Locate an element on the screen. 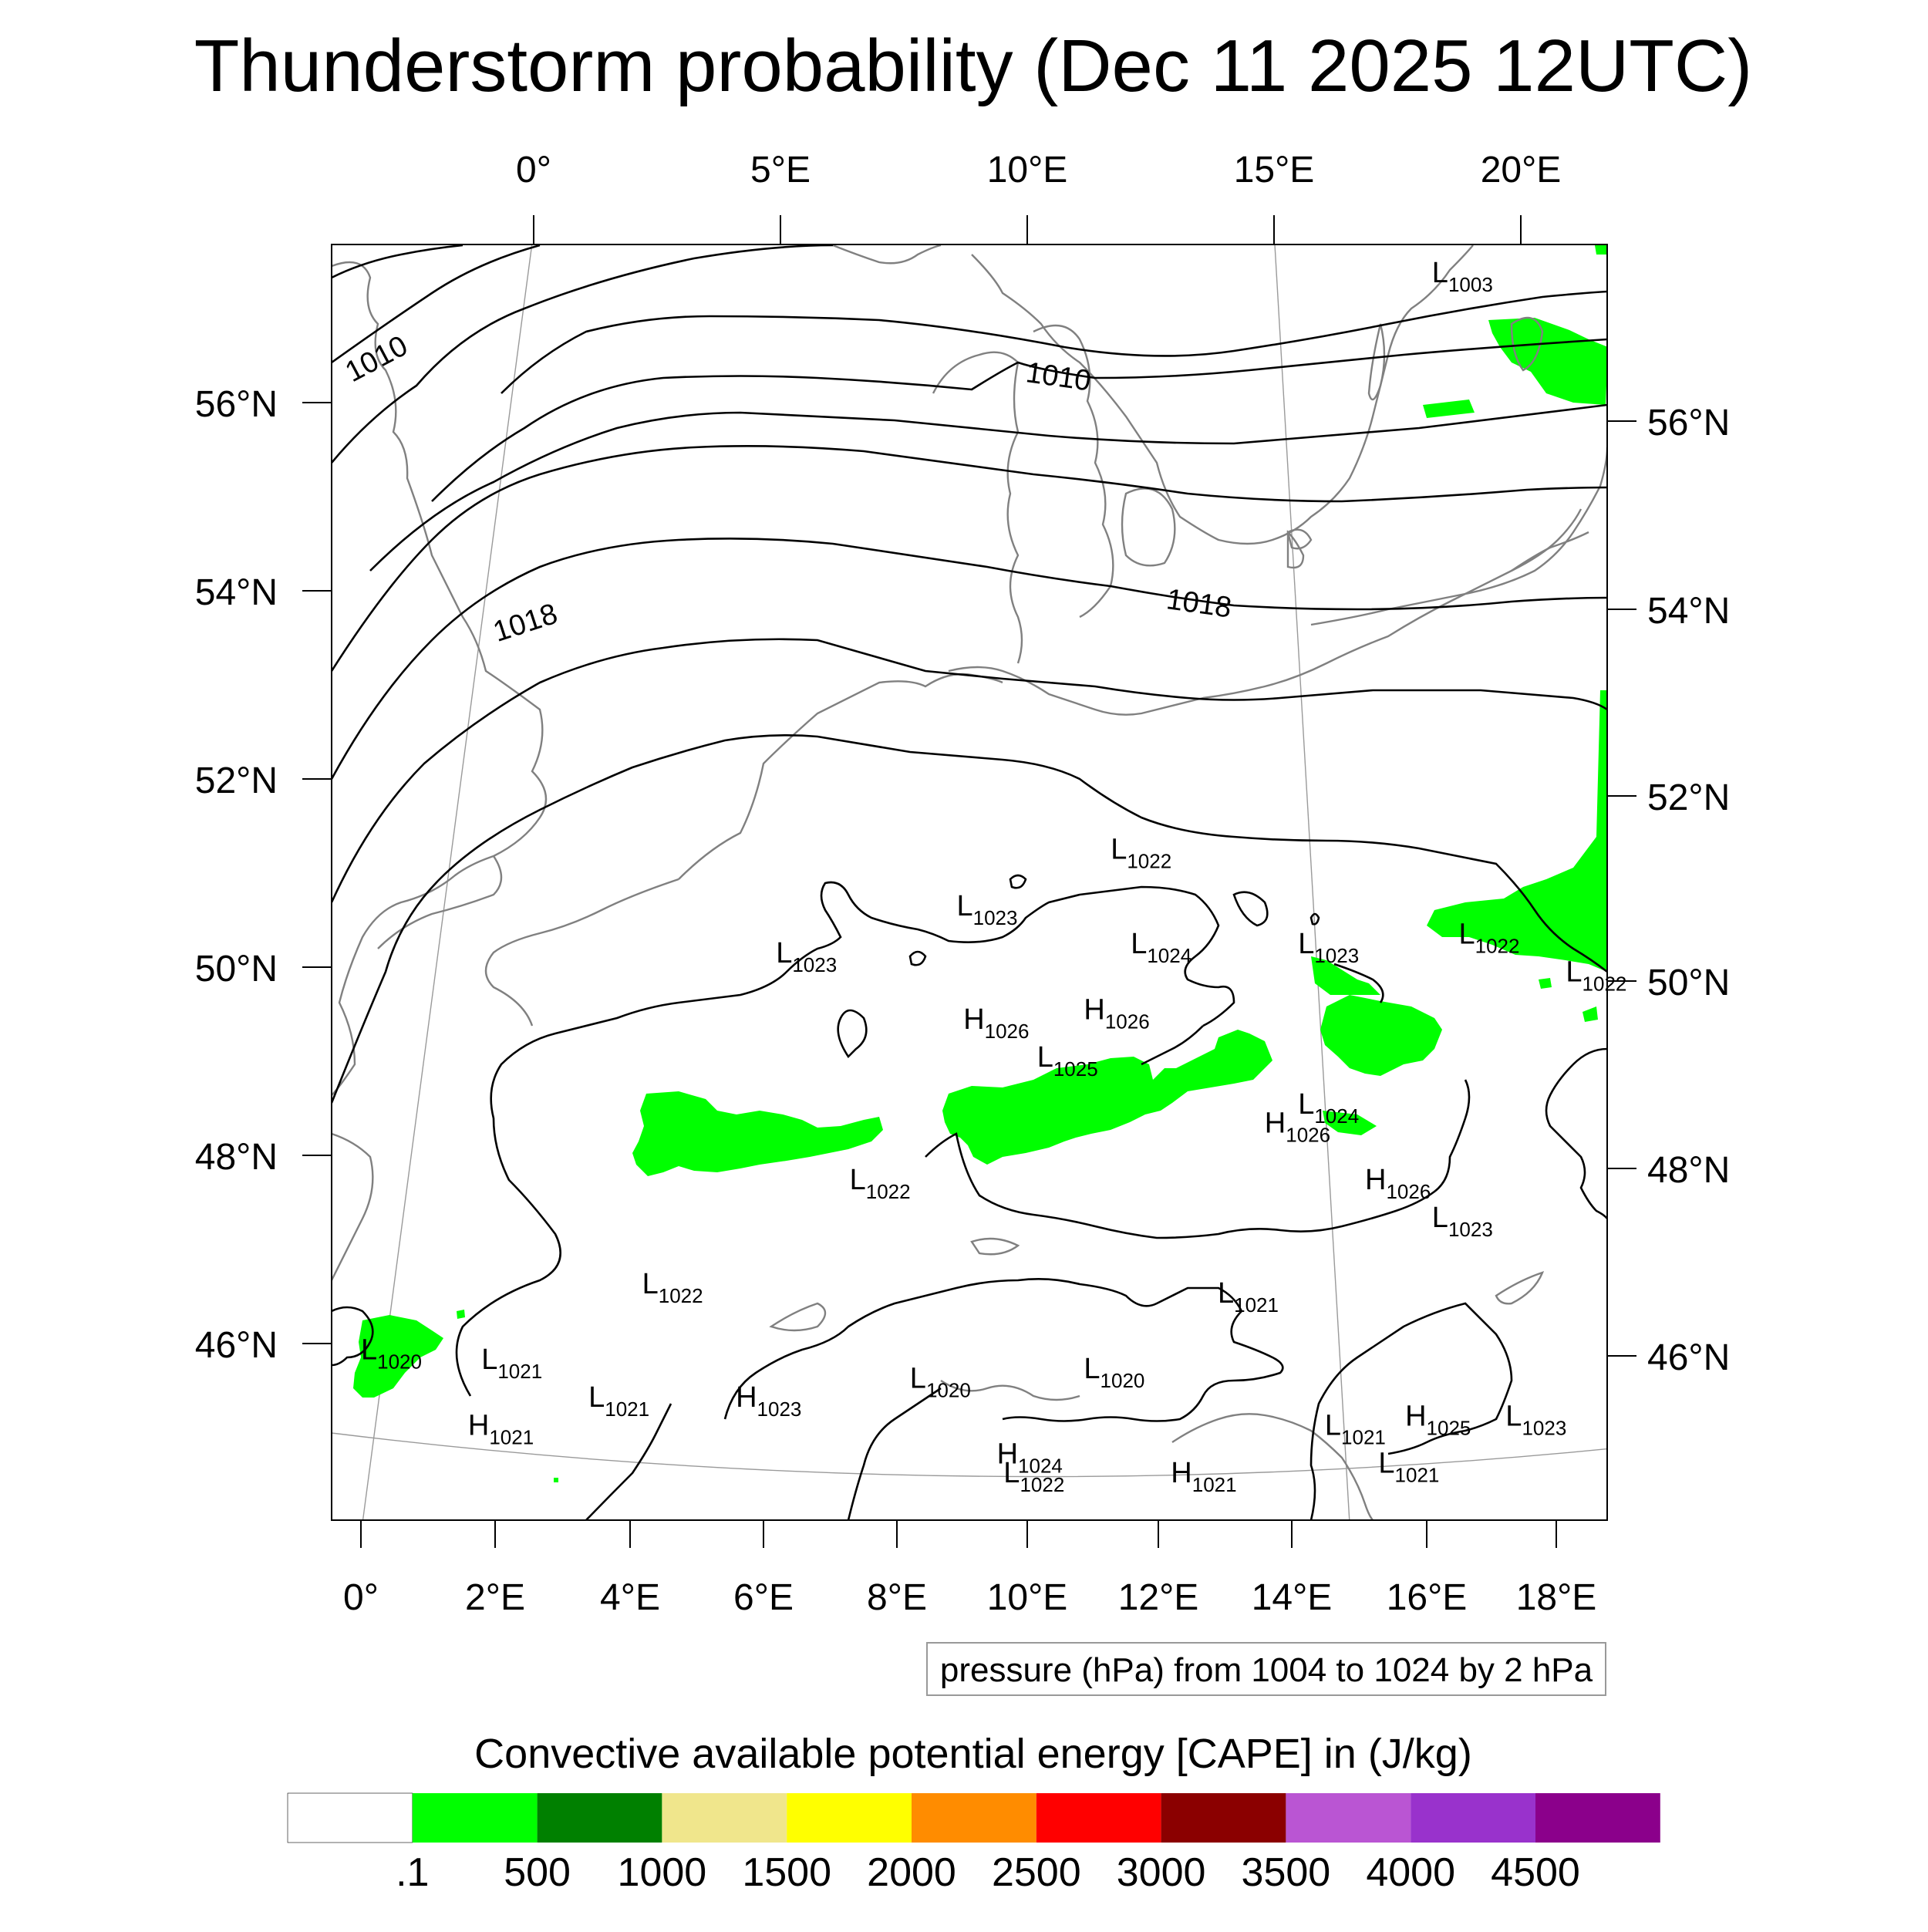 The height and width of the screenshot is (1932, 1928). colorbar-boxes is located at coordinates (974, 1817).